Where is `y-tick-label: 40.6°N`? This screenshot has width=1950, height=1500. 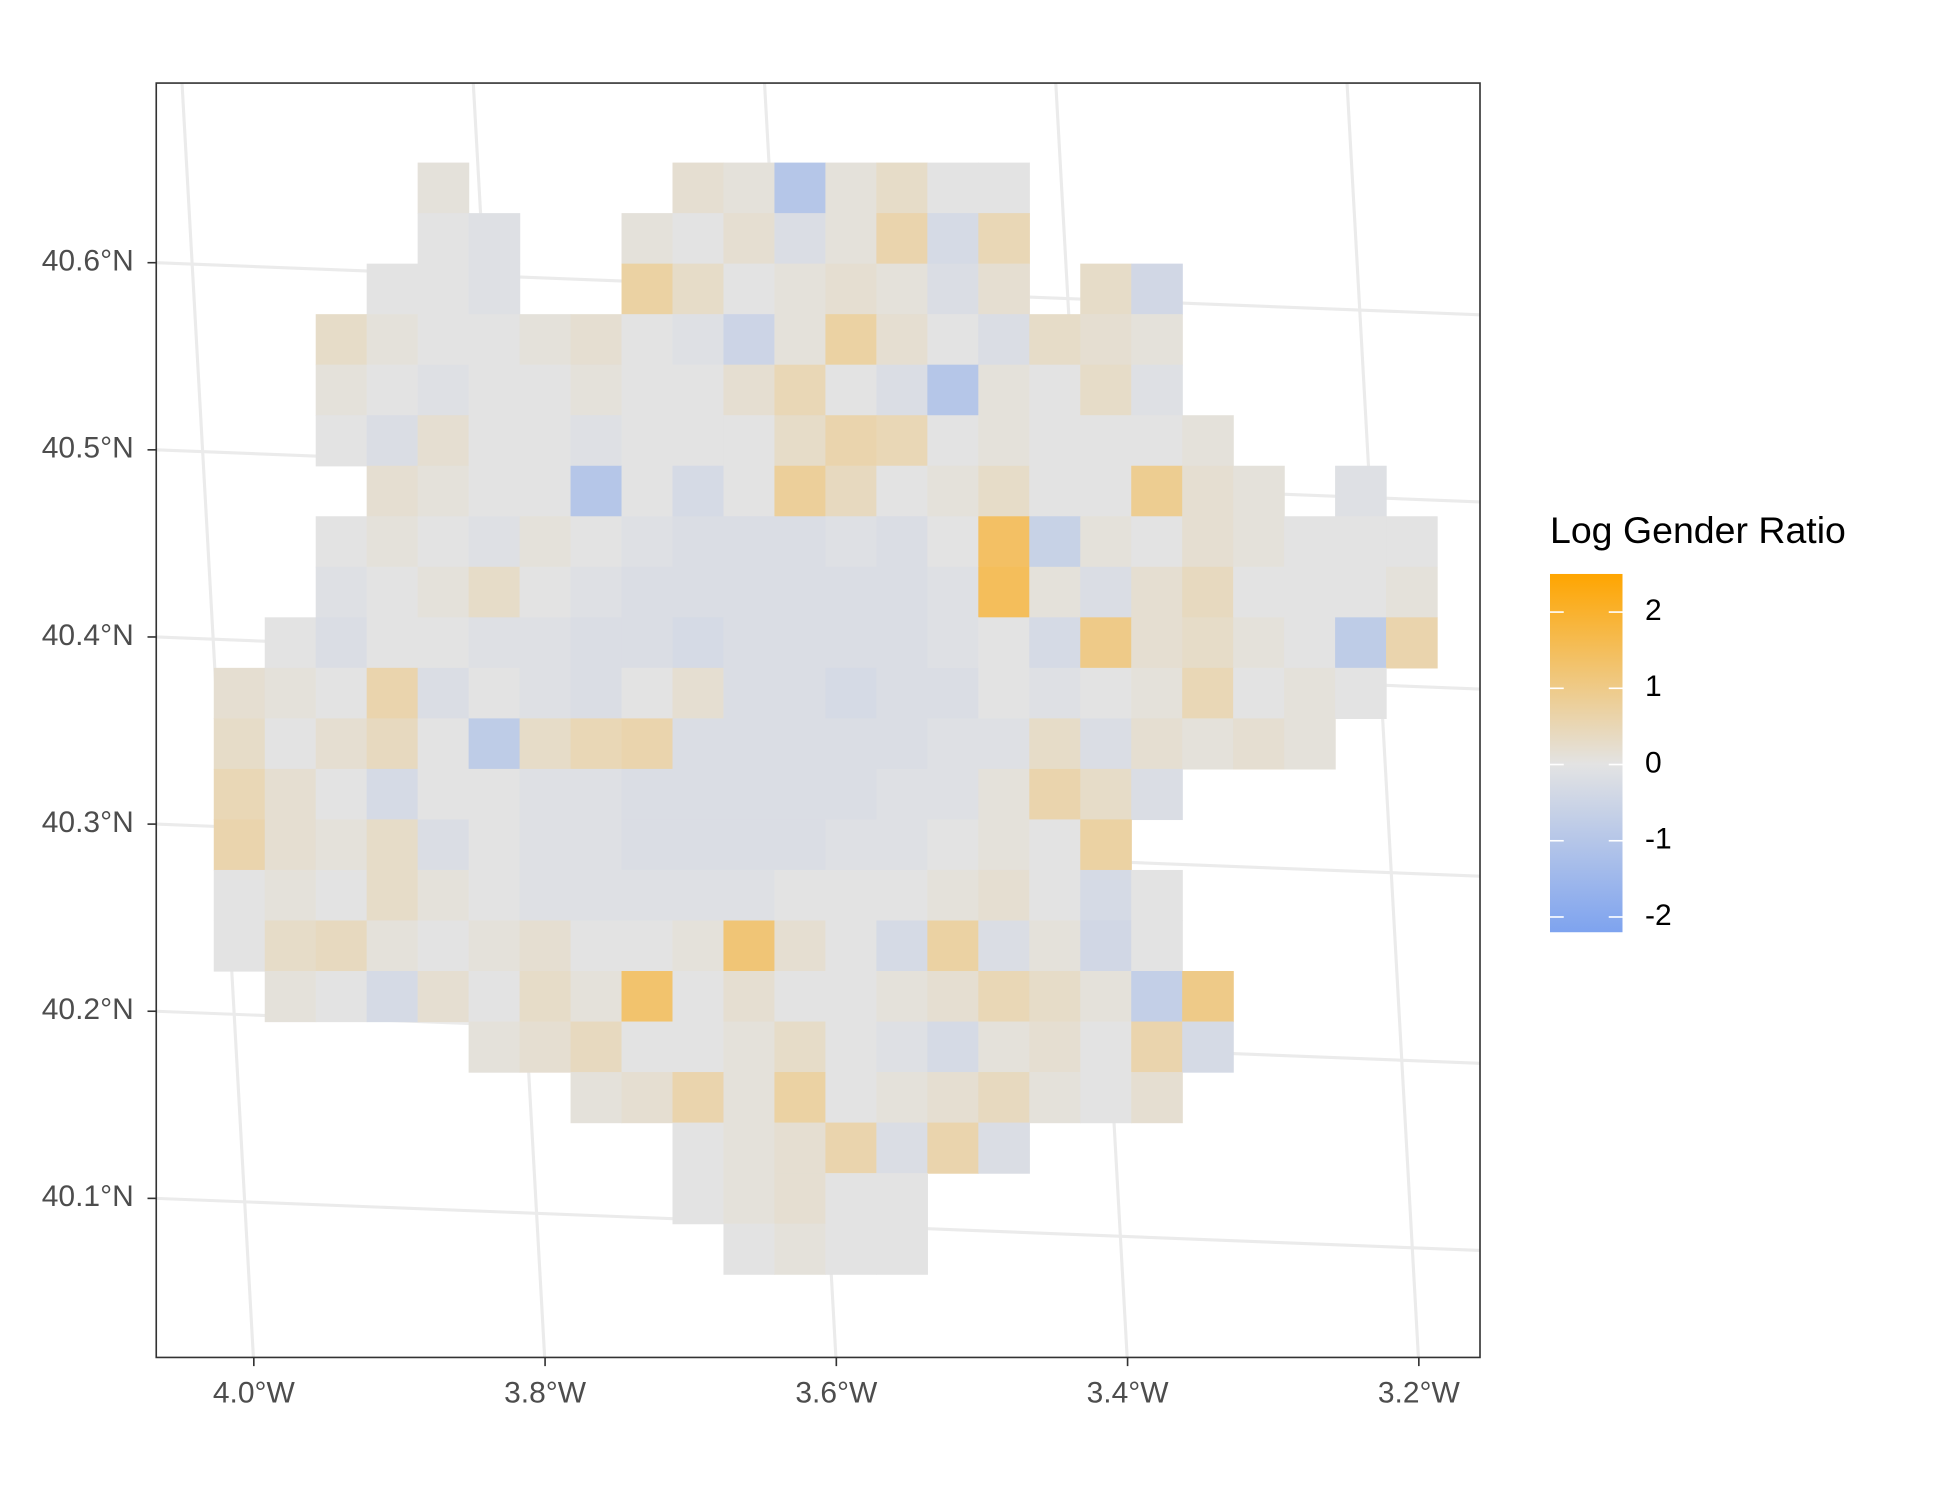 y-tick-label: 40.6°N is located at coordinates (88, 261).